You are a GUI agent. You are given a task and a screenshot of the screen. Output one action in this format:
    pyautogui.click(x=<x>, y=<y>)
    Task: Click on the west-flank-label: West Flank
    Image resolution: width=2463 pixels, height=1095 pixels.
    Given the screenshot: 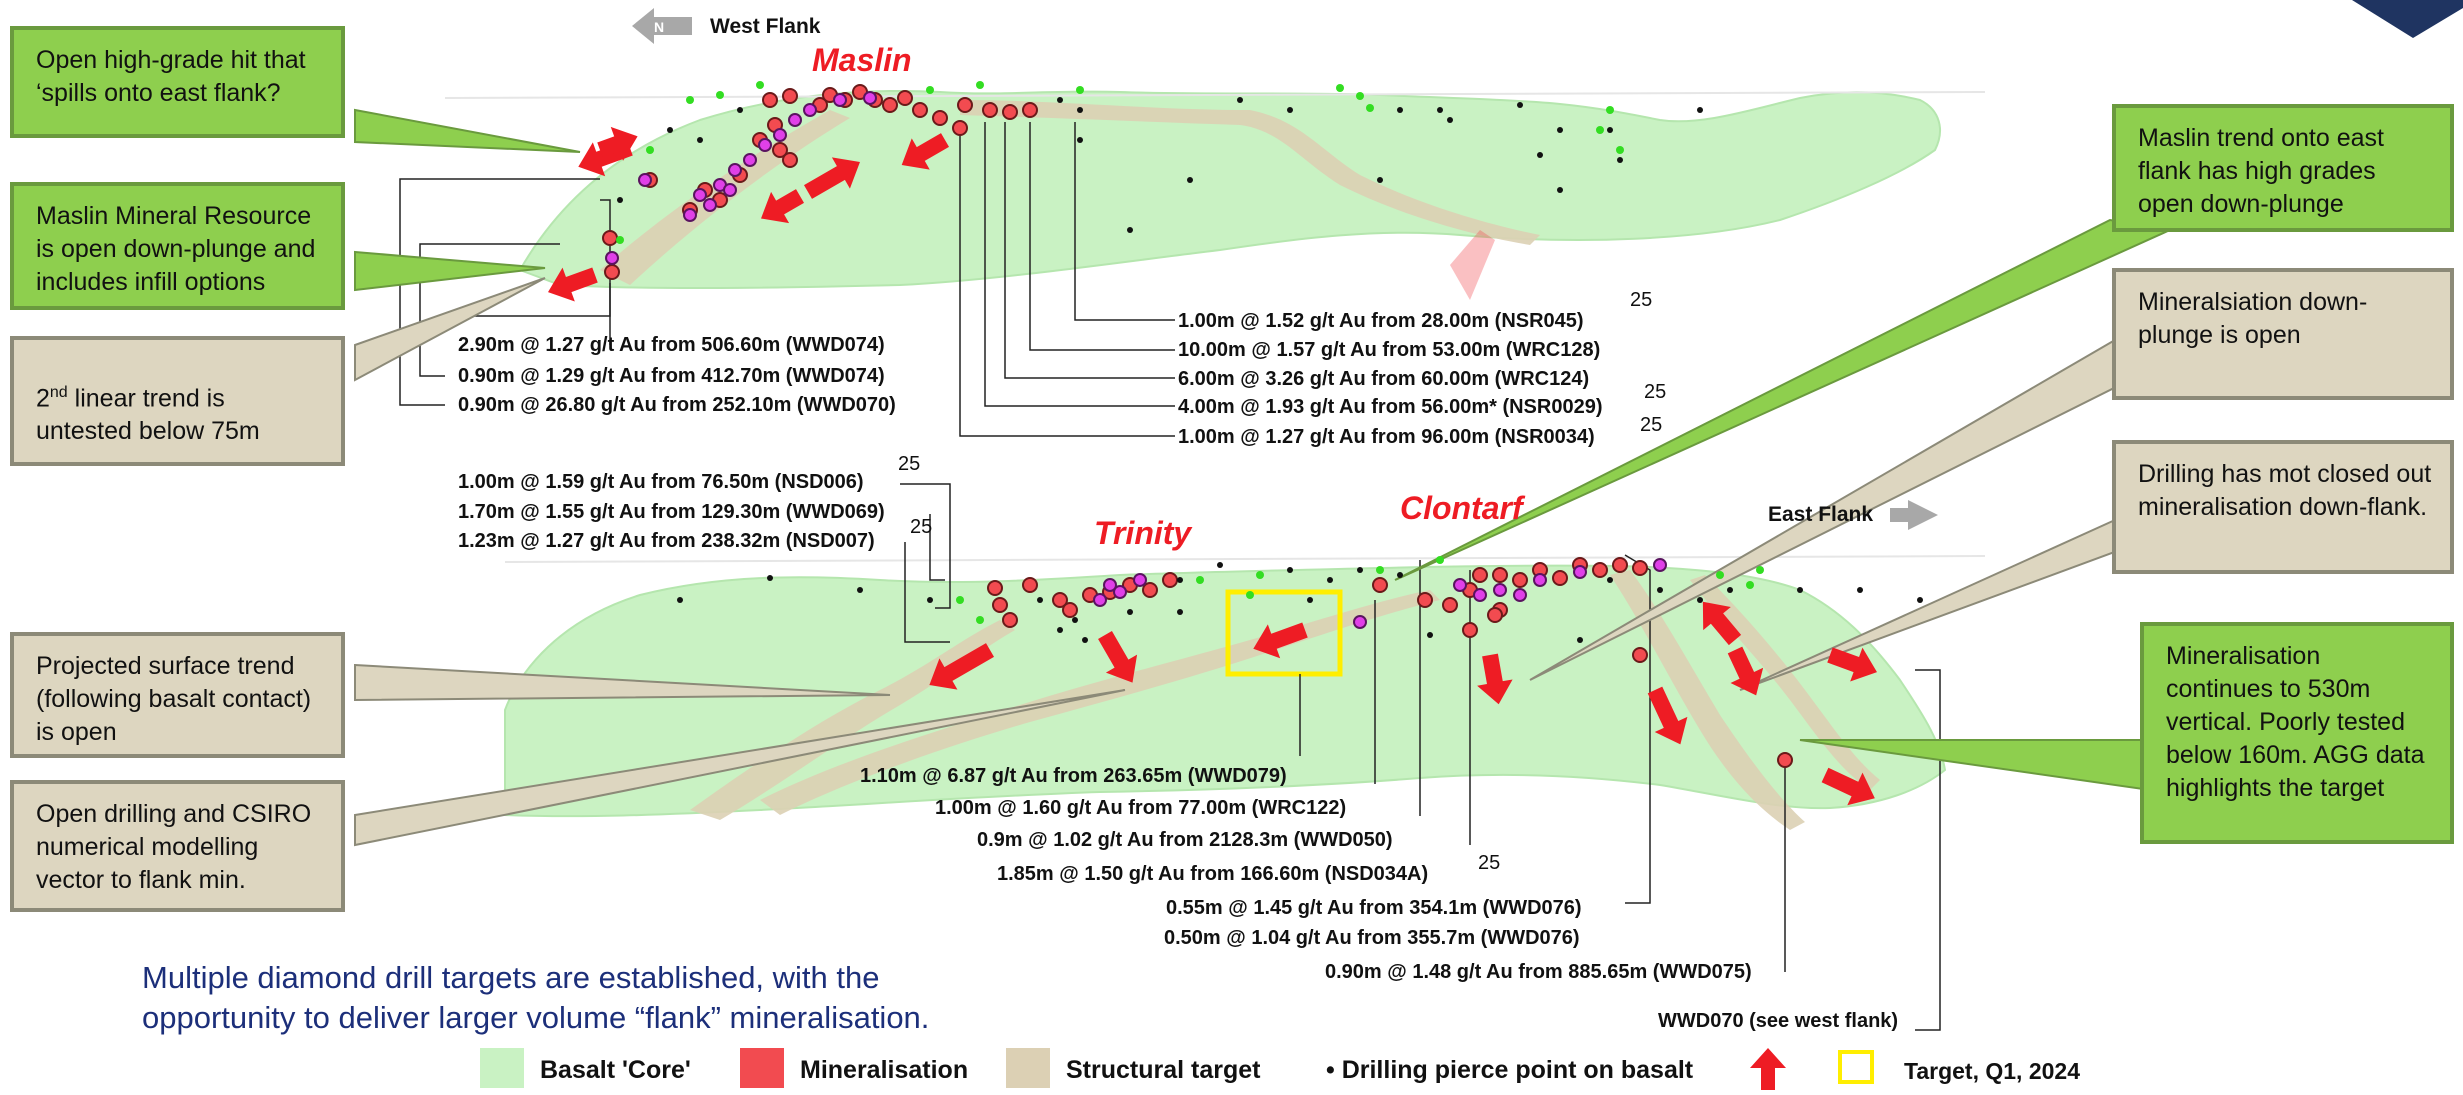 What is the action you would take?
    pyautogui.click(x=765, y=26)
    